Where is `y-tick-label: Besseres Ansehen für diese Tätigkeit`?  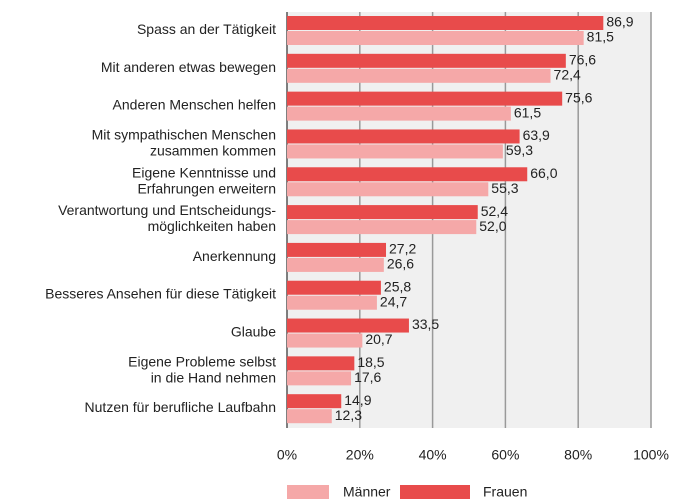
y-tick-label: Besseres Ansehen für diese Tätigkeit is located at coordinates (160, 293).